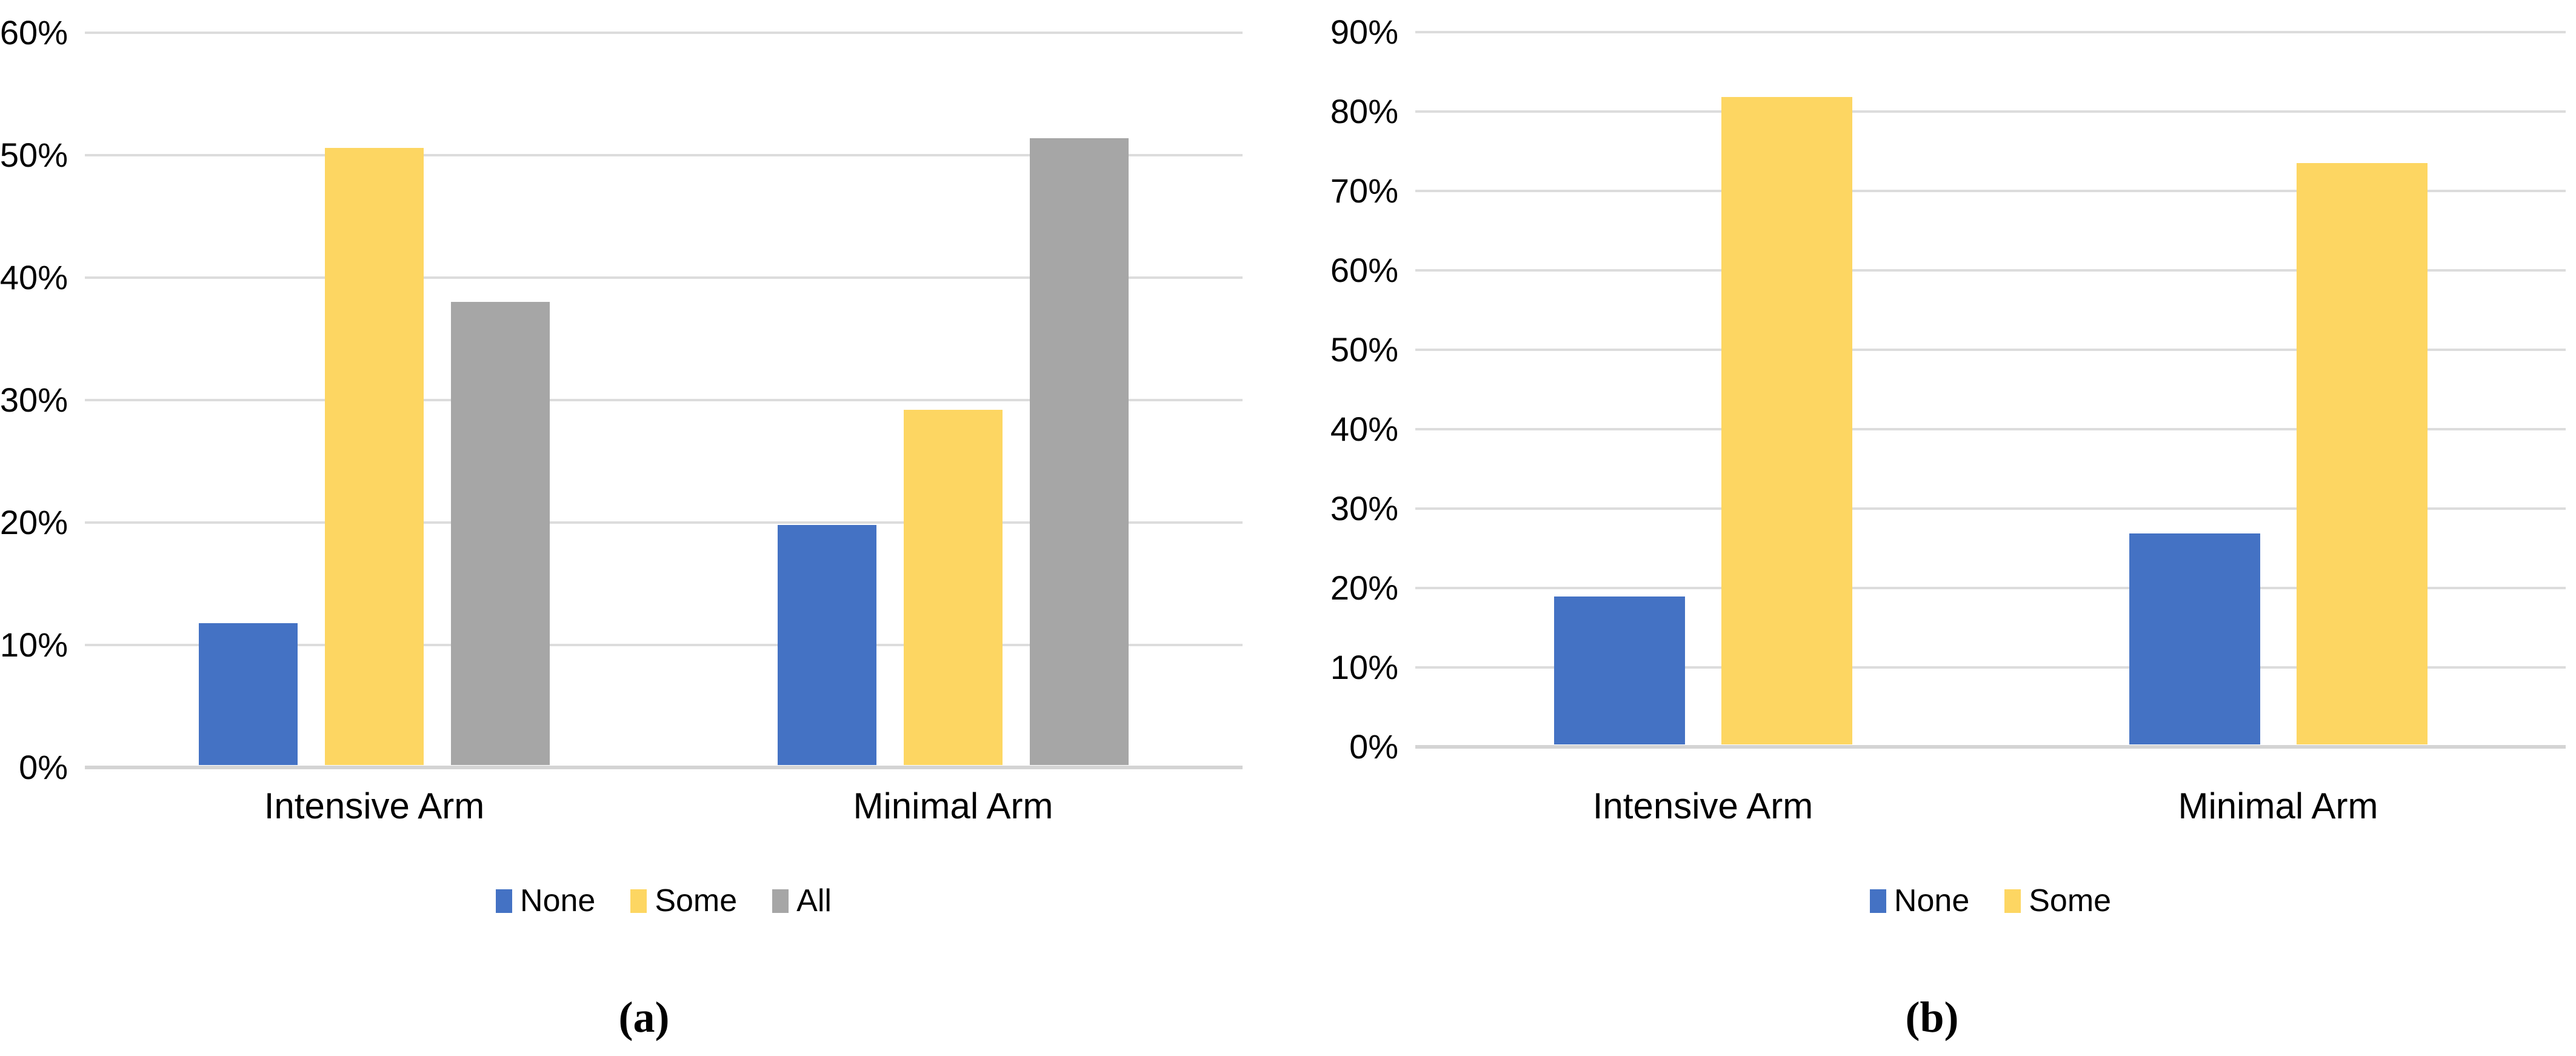 The width and height of the screenshot is (2576, 1056). What do you see at coordinates (1990, 901) in the screenshot?
I see `legend: None Some` at bounding box center [1990, 901].